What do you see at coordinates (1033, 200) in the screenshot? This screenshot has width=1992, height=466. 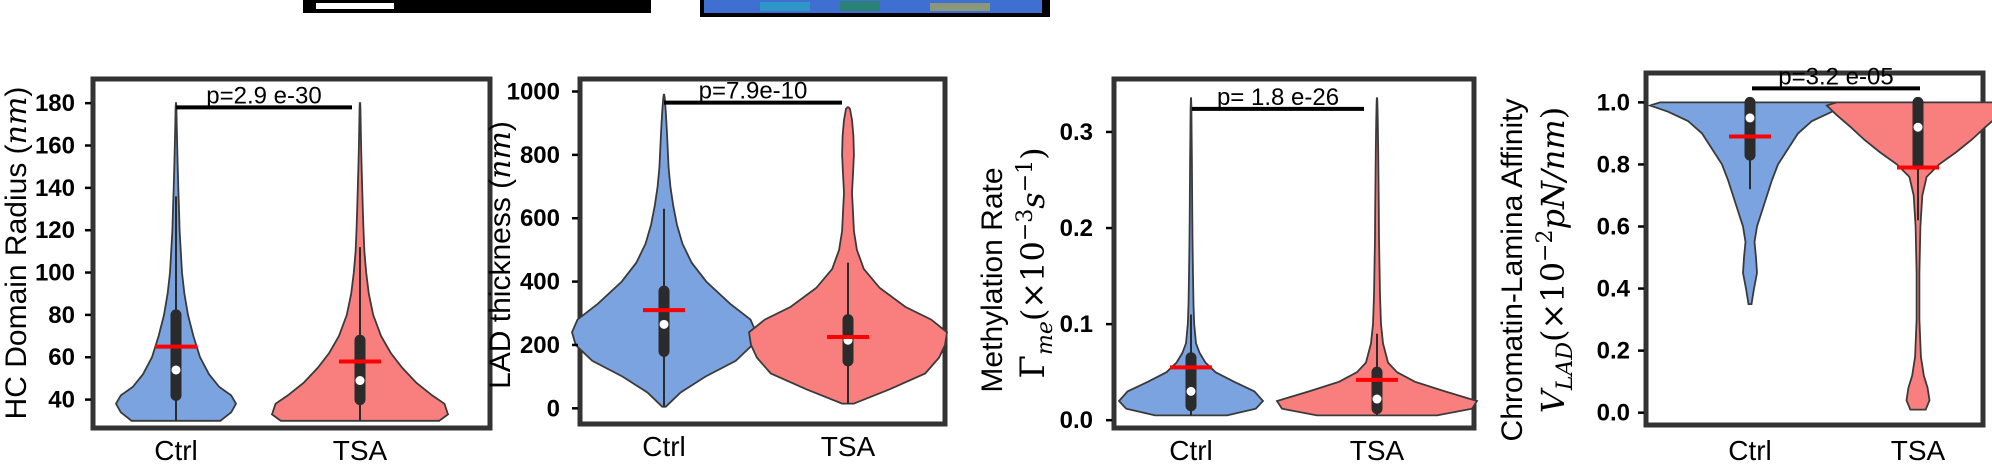 I see `label-unit: s` at bounding box center [1033, 200].